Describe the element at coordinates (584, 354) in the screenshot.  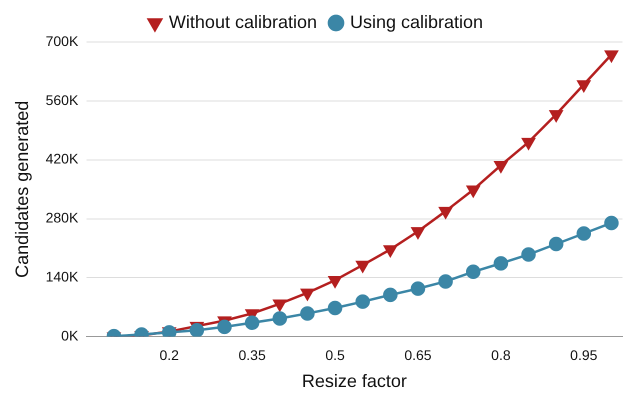
I see `x-tick-label: 0.95` at that location.